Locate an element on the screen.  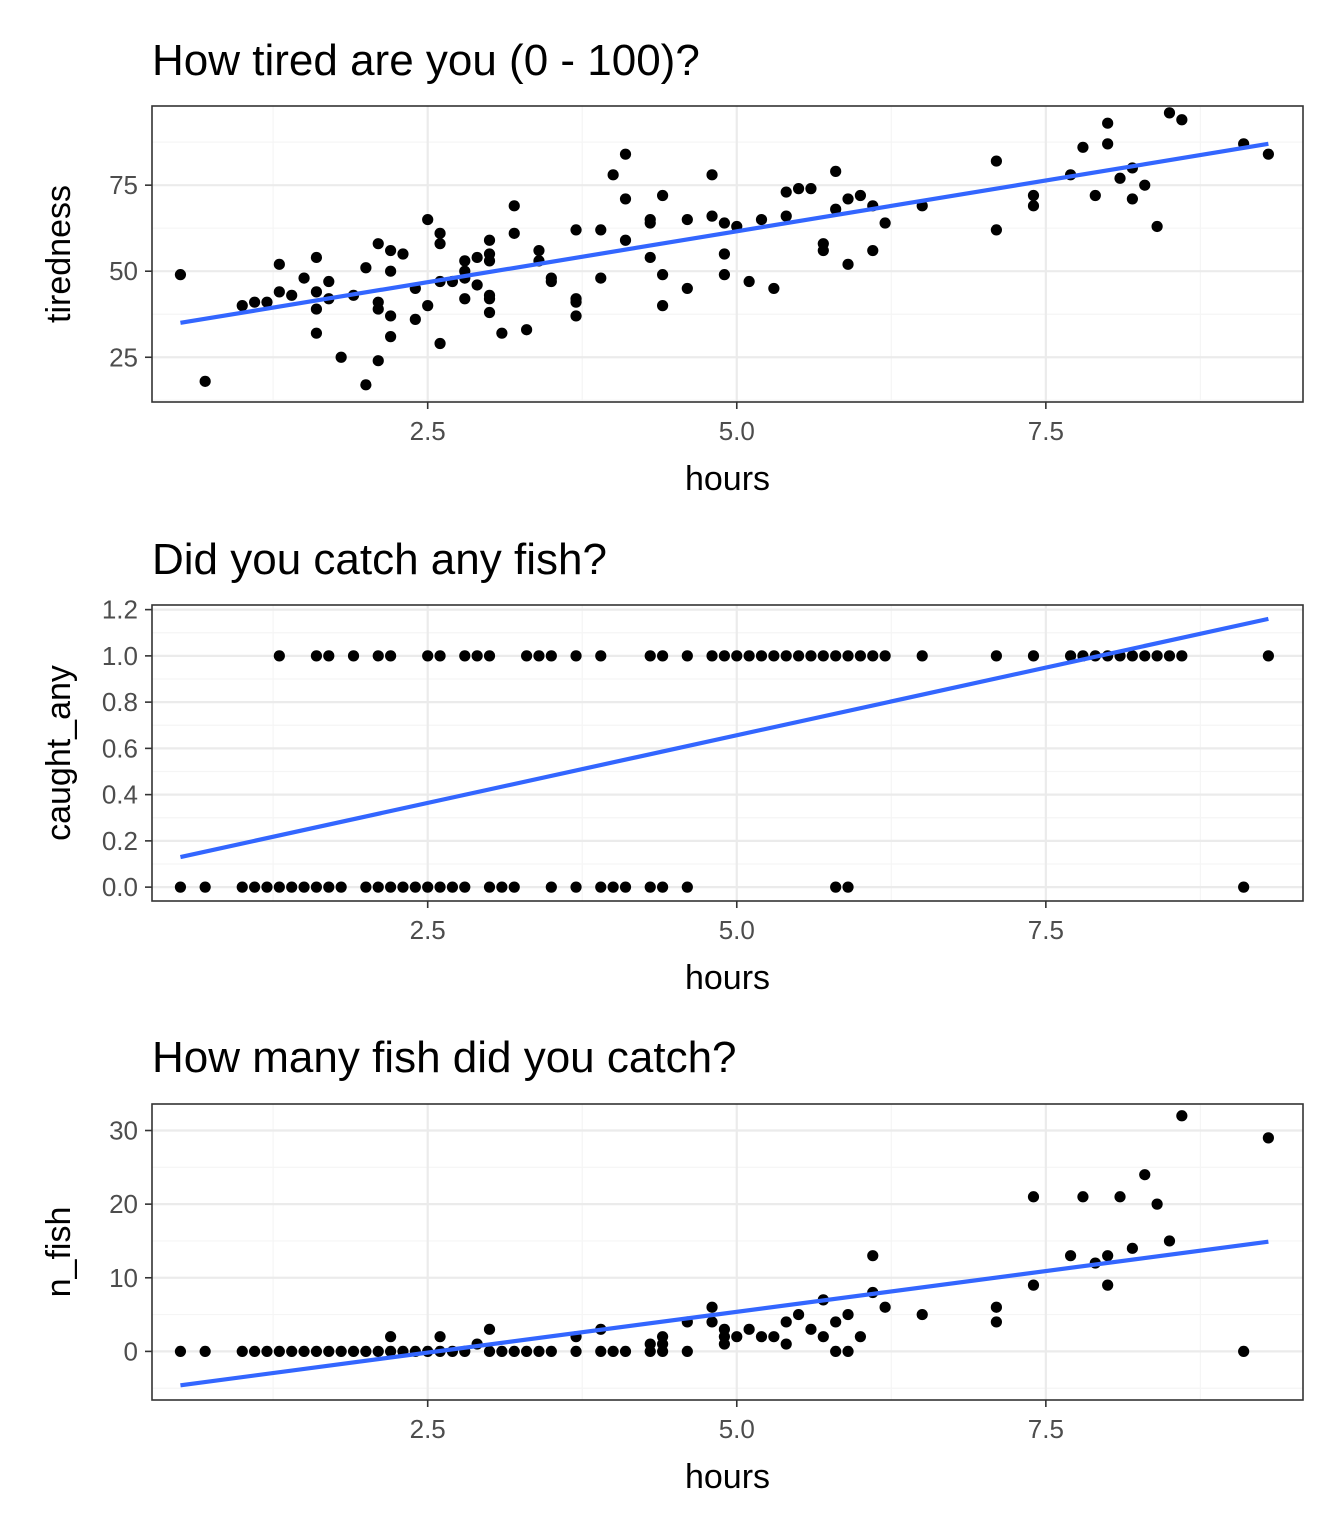
y-axis-title: tiredness is located at coordinates (59, 254).